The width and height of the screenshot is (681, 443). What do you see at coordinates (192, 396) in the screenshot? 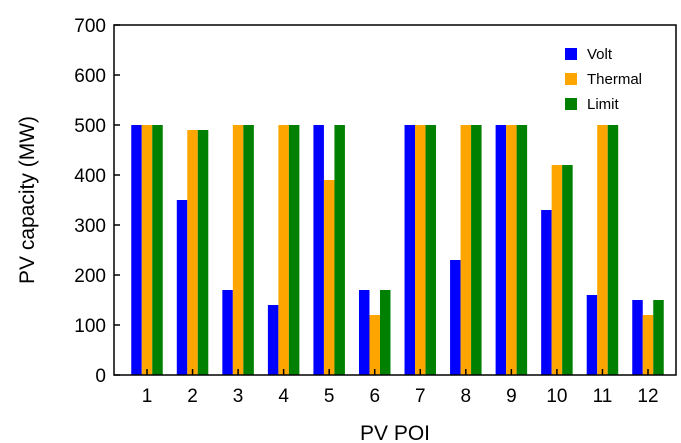
I see `x-tick-label: 2` at bounding box center [192, 396].